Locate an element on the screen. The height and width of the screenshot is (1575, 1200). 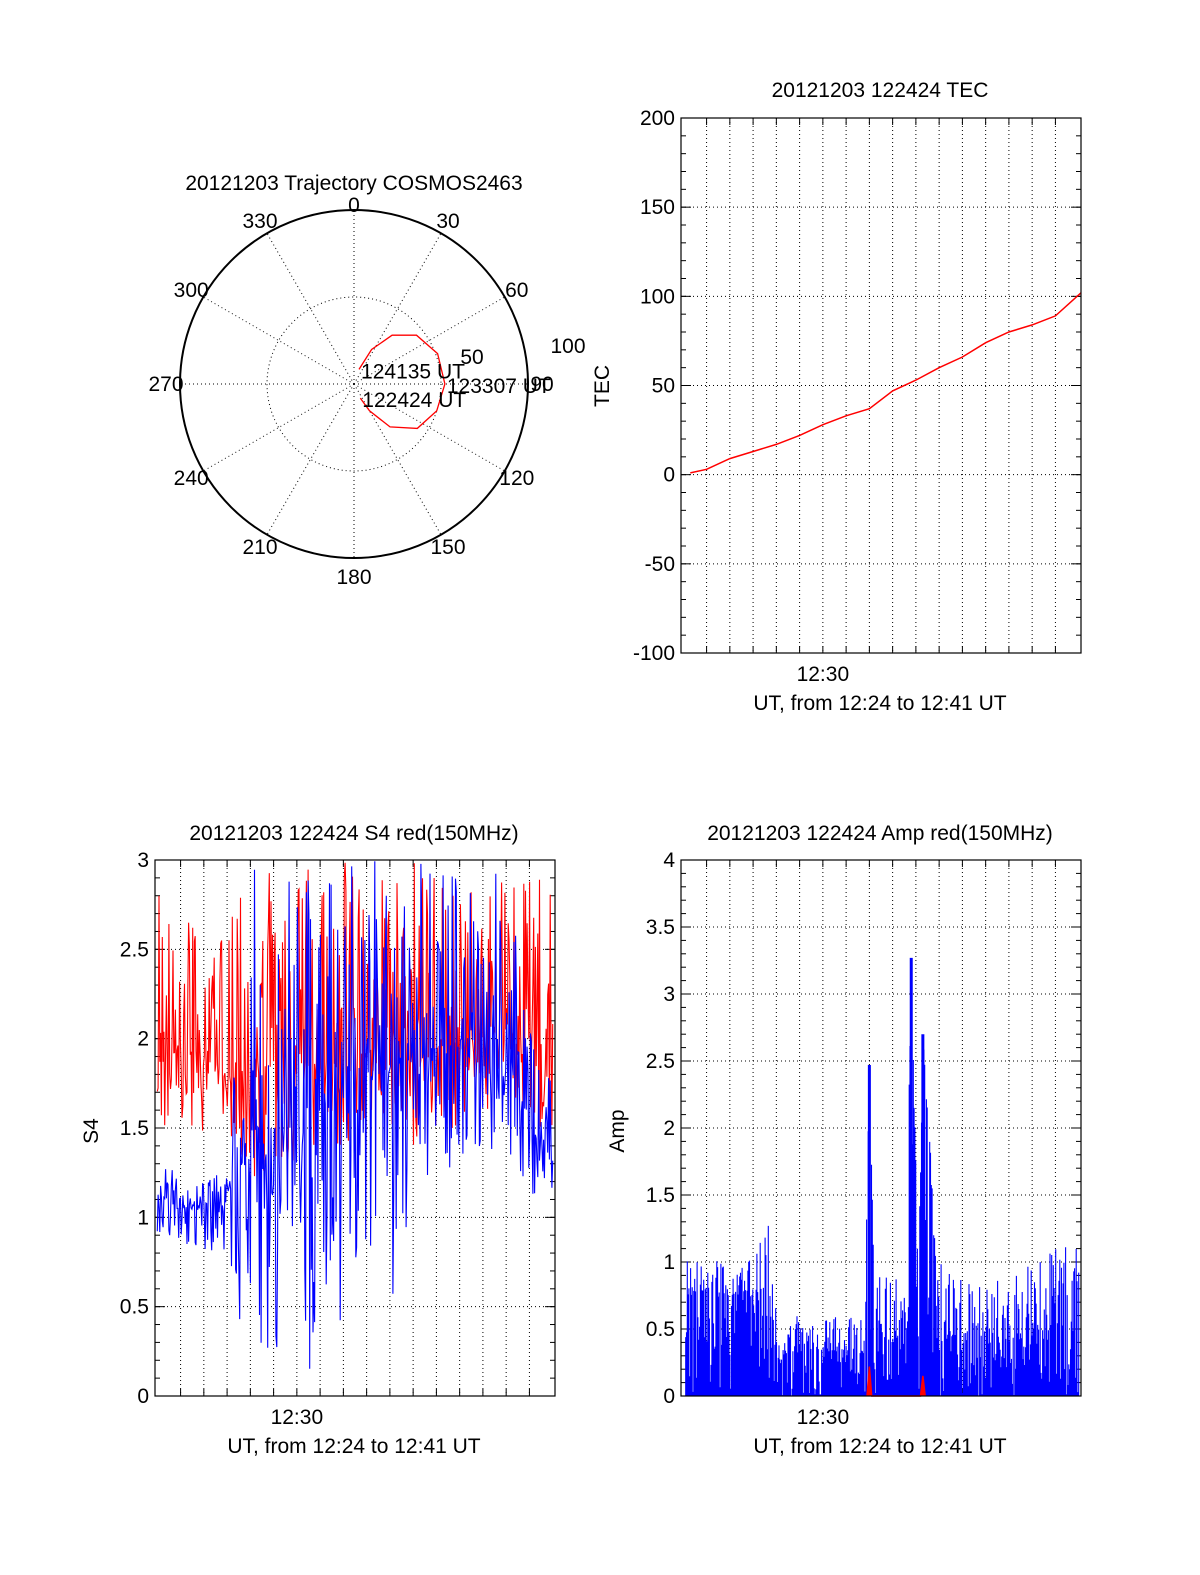
polar-angle-label: 30 is located at coordinates (447, 221).